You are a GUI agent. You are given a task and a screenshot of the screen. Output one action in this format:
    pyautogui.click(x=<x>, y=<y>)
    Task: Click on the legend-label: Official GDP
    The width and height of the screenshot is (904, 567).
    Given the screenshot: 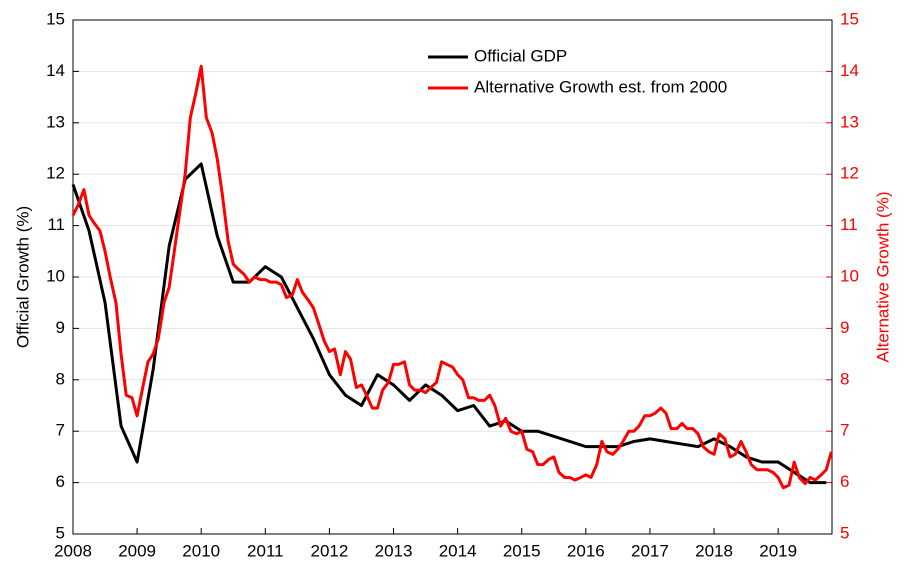 What is the action you would take?
    pyautogui.click(x=520, y=55)
    